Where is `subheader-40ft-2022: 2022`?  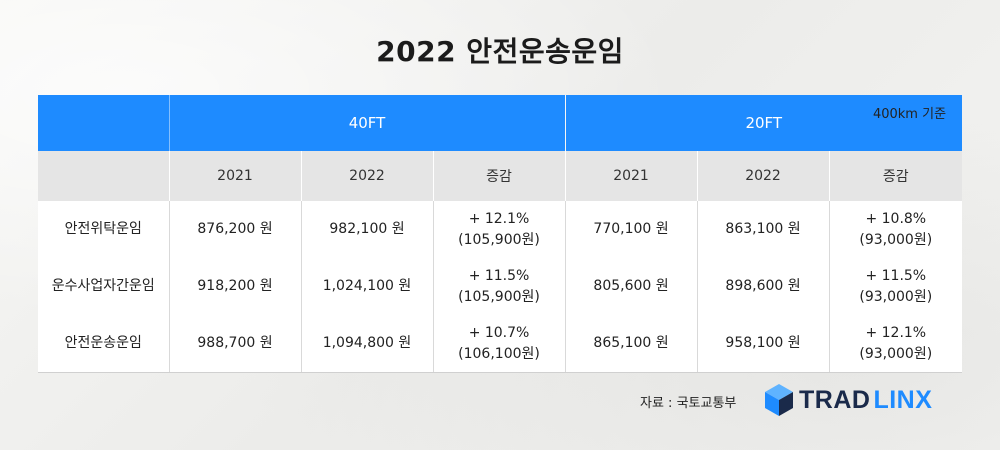
subheader-40ft-2022: 2022 is located at coordinates (366, 176).